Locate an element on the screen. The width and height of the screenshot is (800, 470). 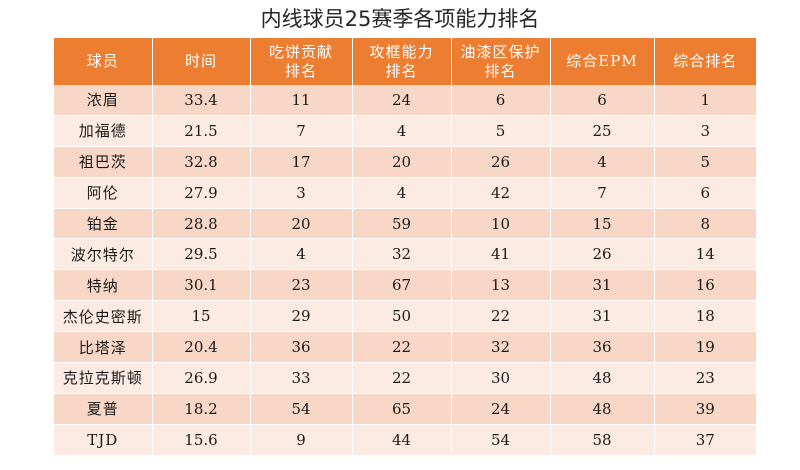
screen-assist-rank-cell: 7 is located at coordinates (301, 131).